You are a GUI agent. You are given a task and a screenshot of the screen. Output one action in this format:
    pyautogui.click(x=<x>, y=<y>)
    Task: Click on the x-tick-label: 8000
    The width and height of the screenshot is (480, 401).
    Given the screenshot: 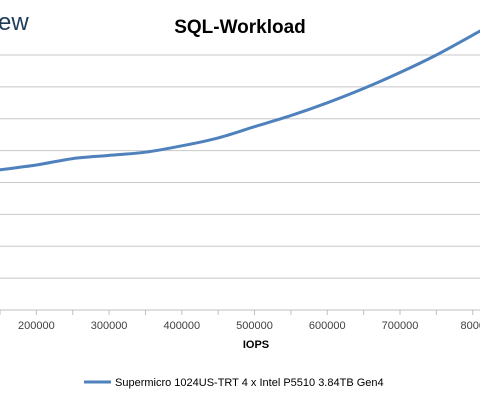 What is the action you would take?
    pyautogui.click(x=470, y=326)
    